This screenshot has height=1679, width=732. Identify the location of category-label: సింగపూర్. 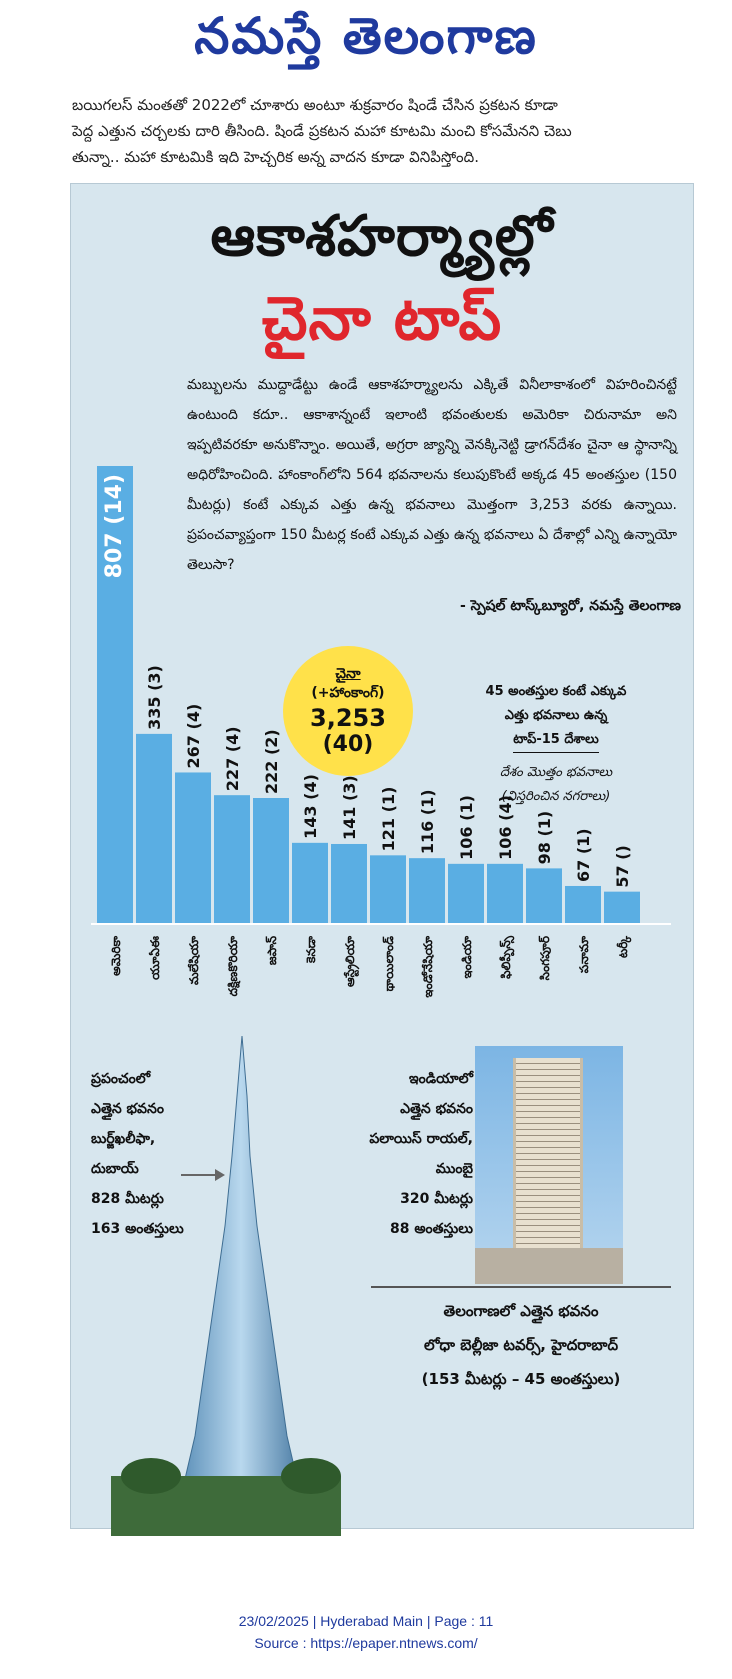
(545, 957).